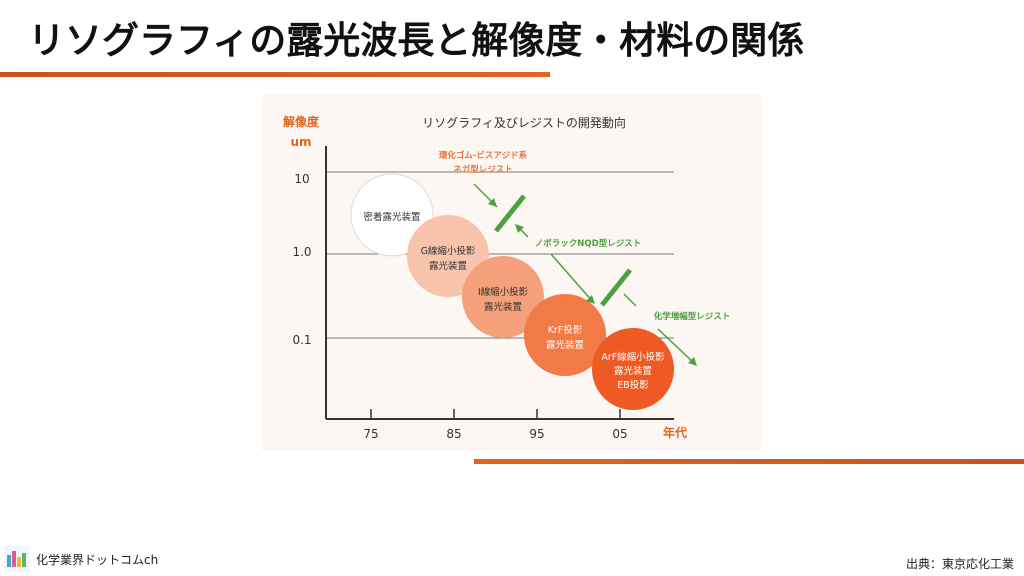 The width and height of the screenshot is (1024, 576). Describe the element at coordinates (448, 251) in the screenshot. I see `circle-label-g-line-1: G線縮小投影` at that location.